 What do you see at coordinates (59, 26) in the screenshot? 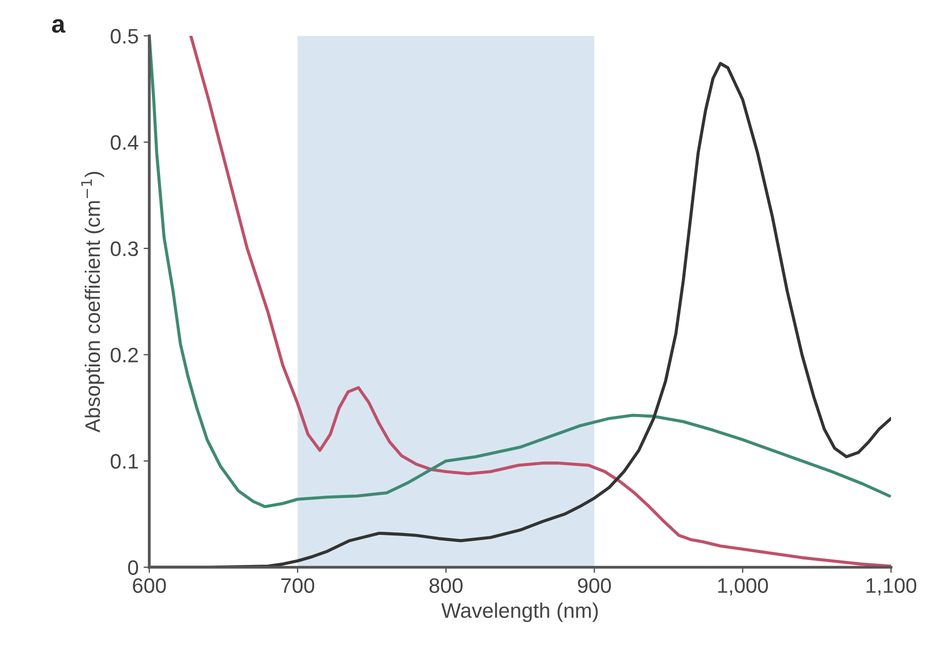
I see `text: a` at bounding box center [59, 26].